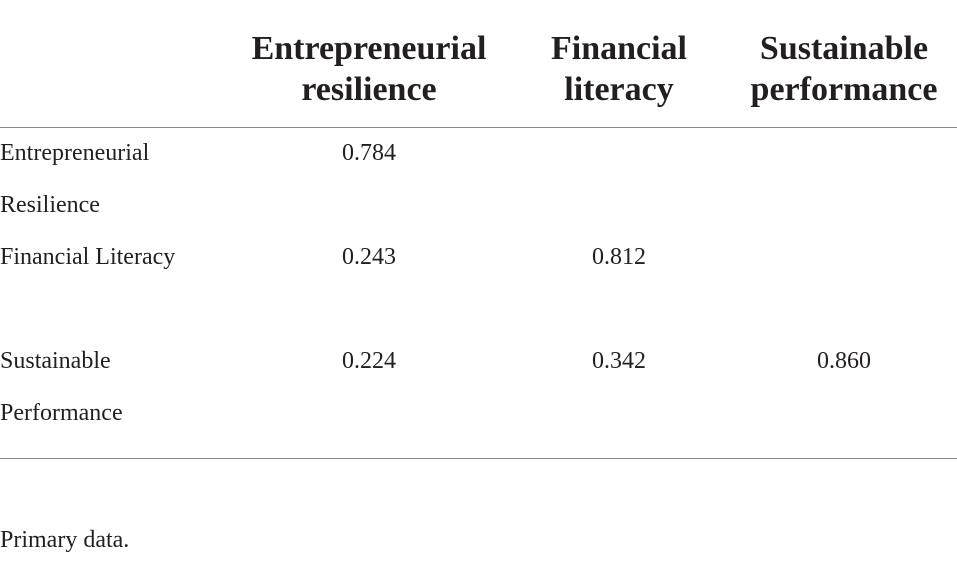 The image size is (957, 565). What do you see at coordinates (844, 69) in the screenshot?
I see `column-header: Sustainable performance` at bounding box center [844, 69].